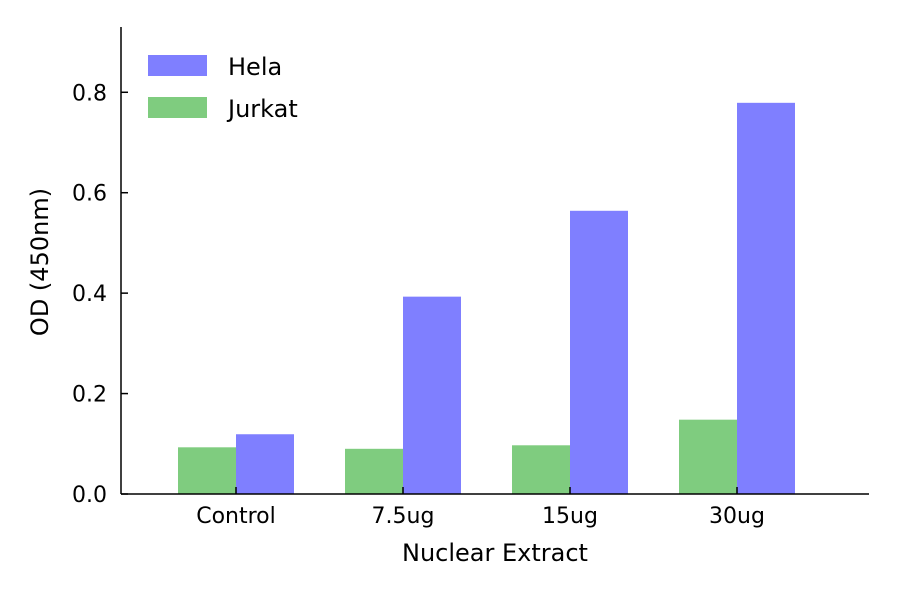 The image size is (900, 594). I want to click on bar-hela-7-5ug, so click(432, 395).